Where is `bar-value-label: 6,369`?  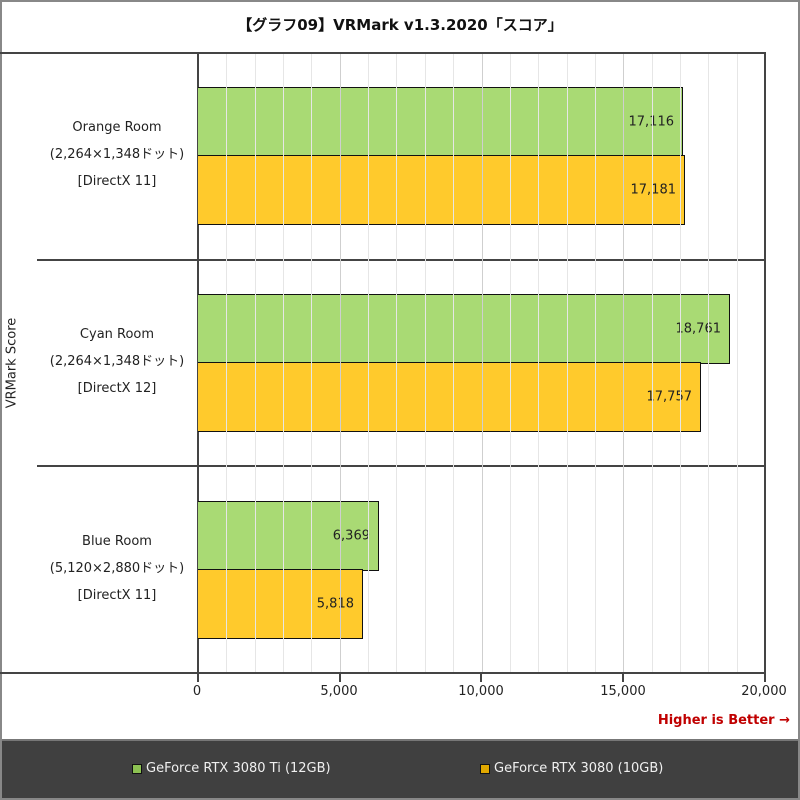 bar-value-label: 6,369 is located at coordinates (351, 536).